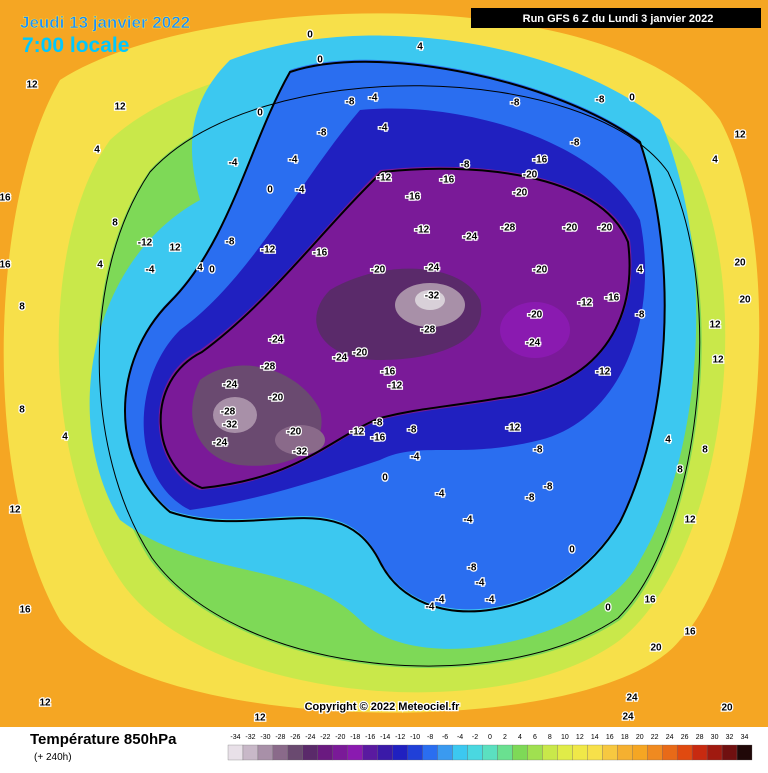 The image size is (768, 773). Describe the element at coordinates (505, 737) in the screenshot. I see `legend-tick-label: 2` at that location.